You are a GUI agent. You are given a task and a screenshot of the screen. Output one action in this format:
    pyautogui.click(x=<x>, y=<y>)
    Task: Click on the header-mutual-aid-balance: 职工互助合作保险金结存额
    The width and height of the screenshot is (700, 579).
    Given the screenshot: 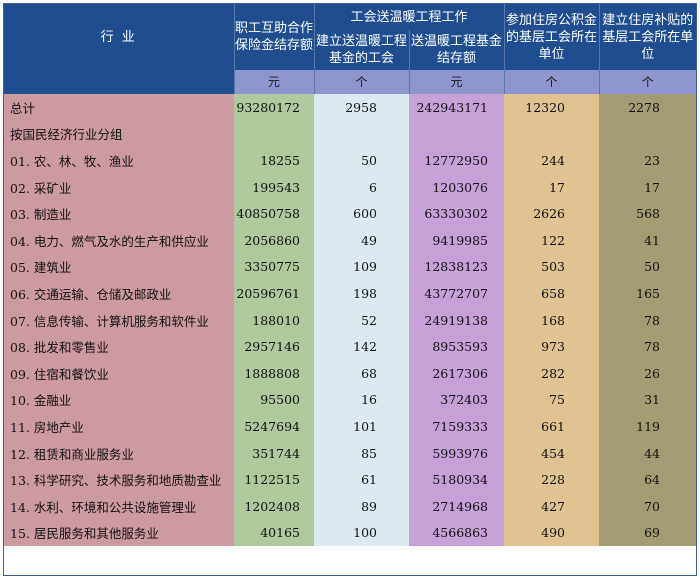 What is the action you would take?
    pyautogui.click(x=273, y=37)
    